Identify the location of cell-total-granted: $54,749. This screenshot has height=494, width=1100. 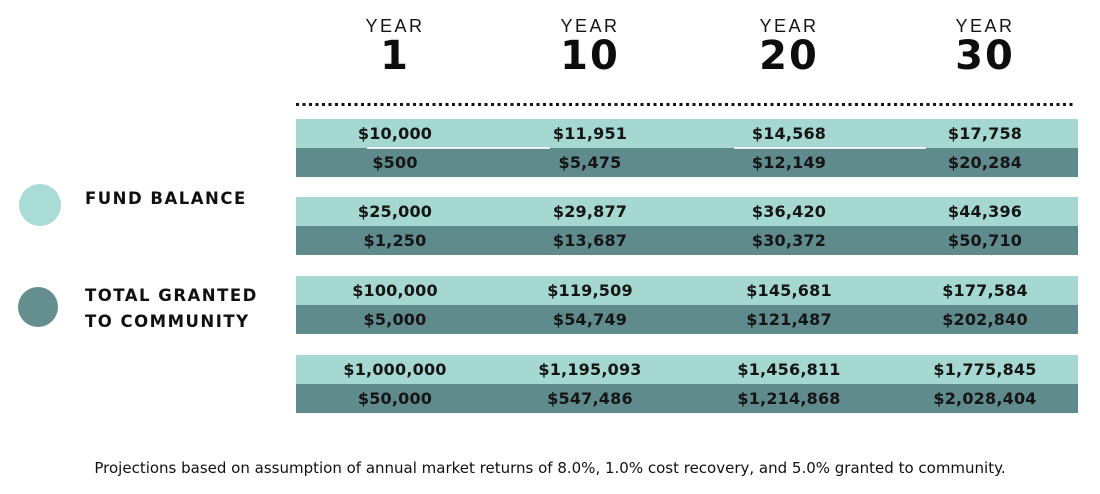
(590, 319).